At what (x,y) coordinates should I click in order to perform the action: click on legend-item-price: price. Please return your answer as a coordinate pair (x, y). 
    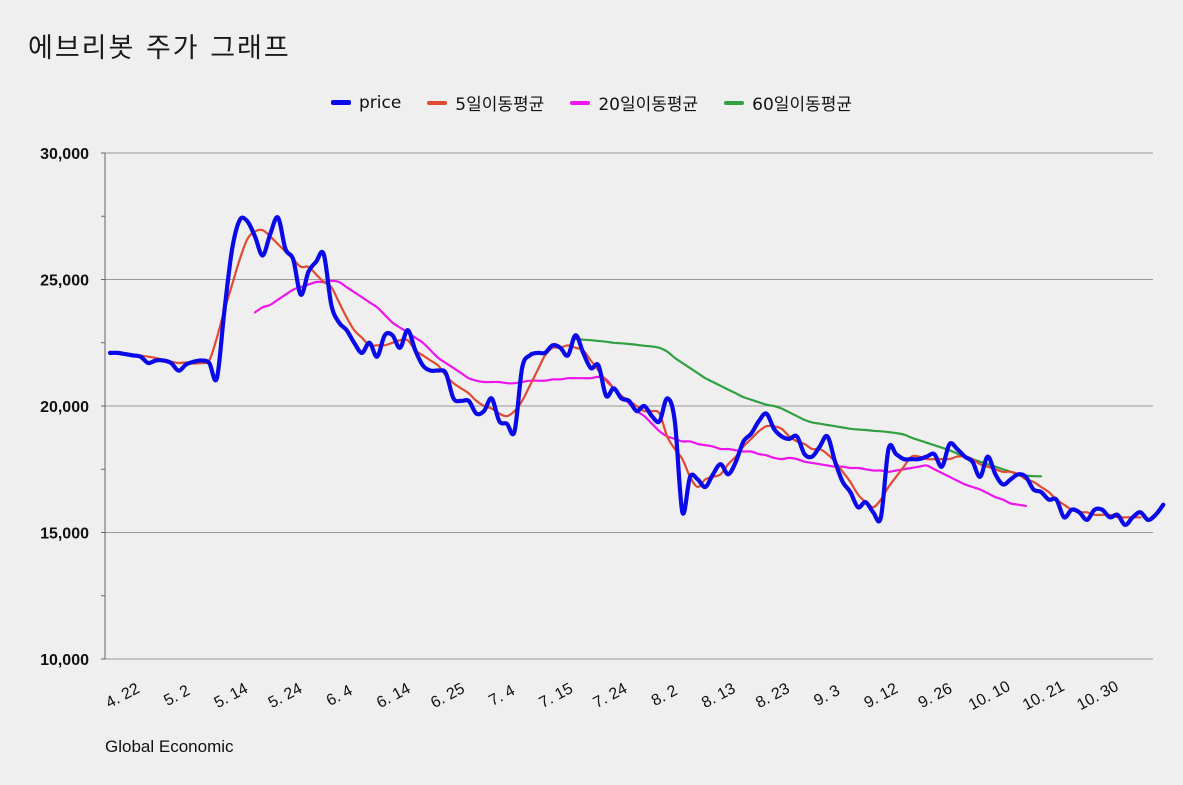
    Looking at the image, I should click on (366, 102).